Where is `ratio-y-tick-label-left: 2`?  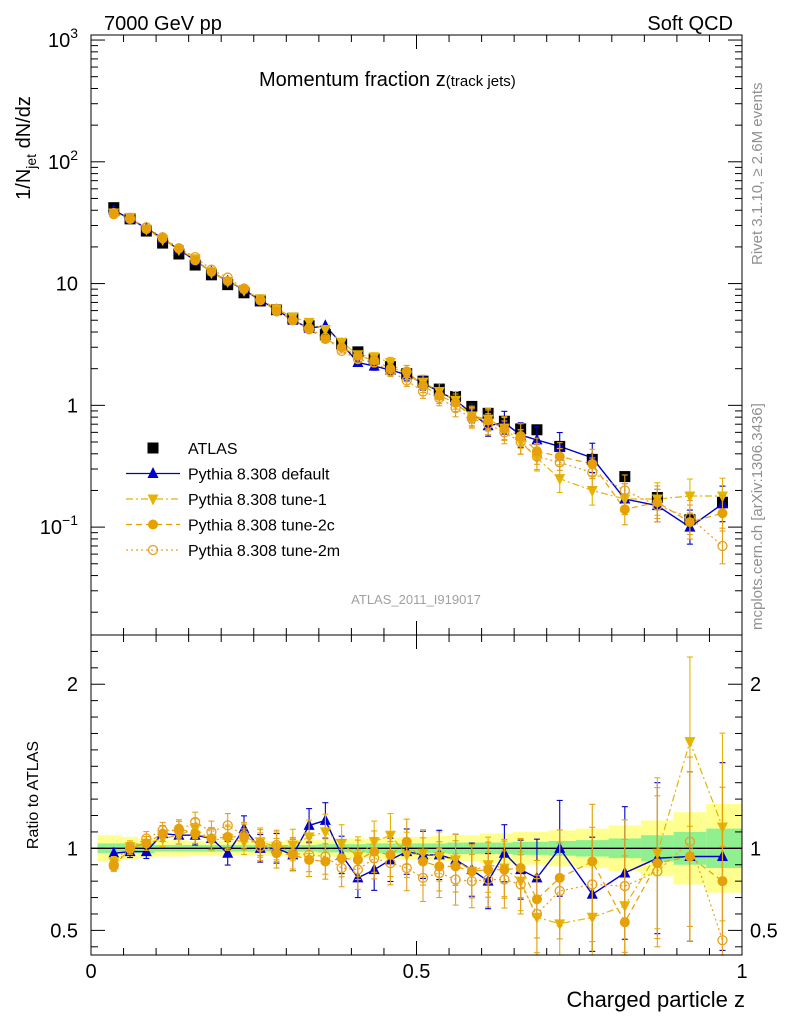
ratio-y-tick-label-left: 2 is located at coordinates (72, 685).